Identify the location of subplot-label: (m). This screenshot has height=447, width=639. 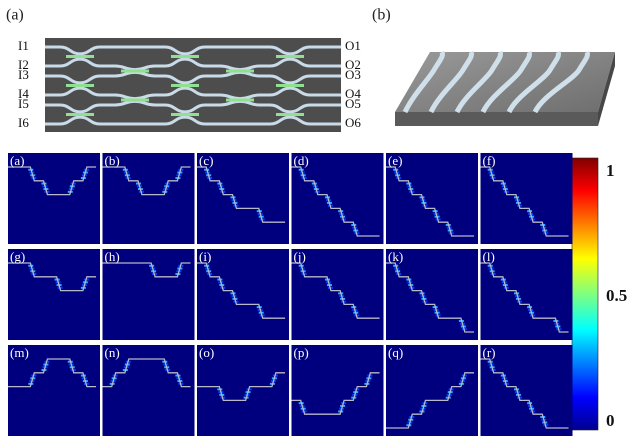
(19, 352).